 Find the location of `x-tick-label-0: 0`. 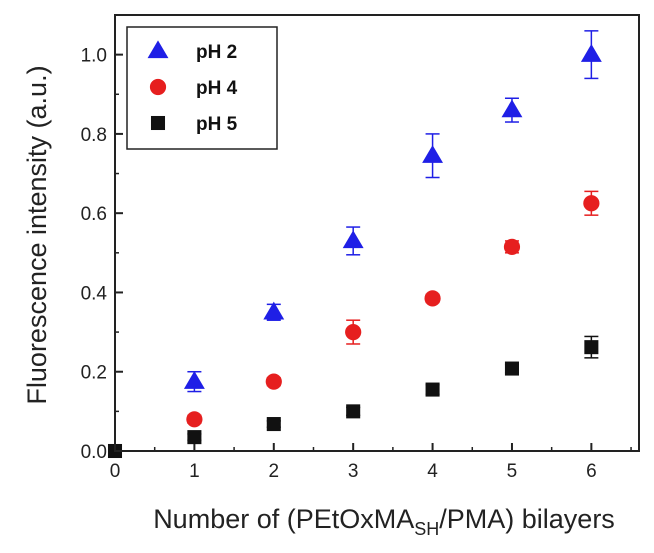

x-tick-label-0: 0 is located at coordinates (115, 471).